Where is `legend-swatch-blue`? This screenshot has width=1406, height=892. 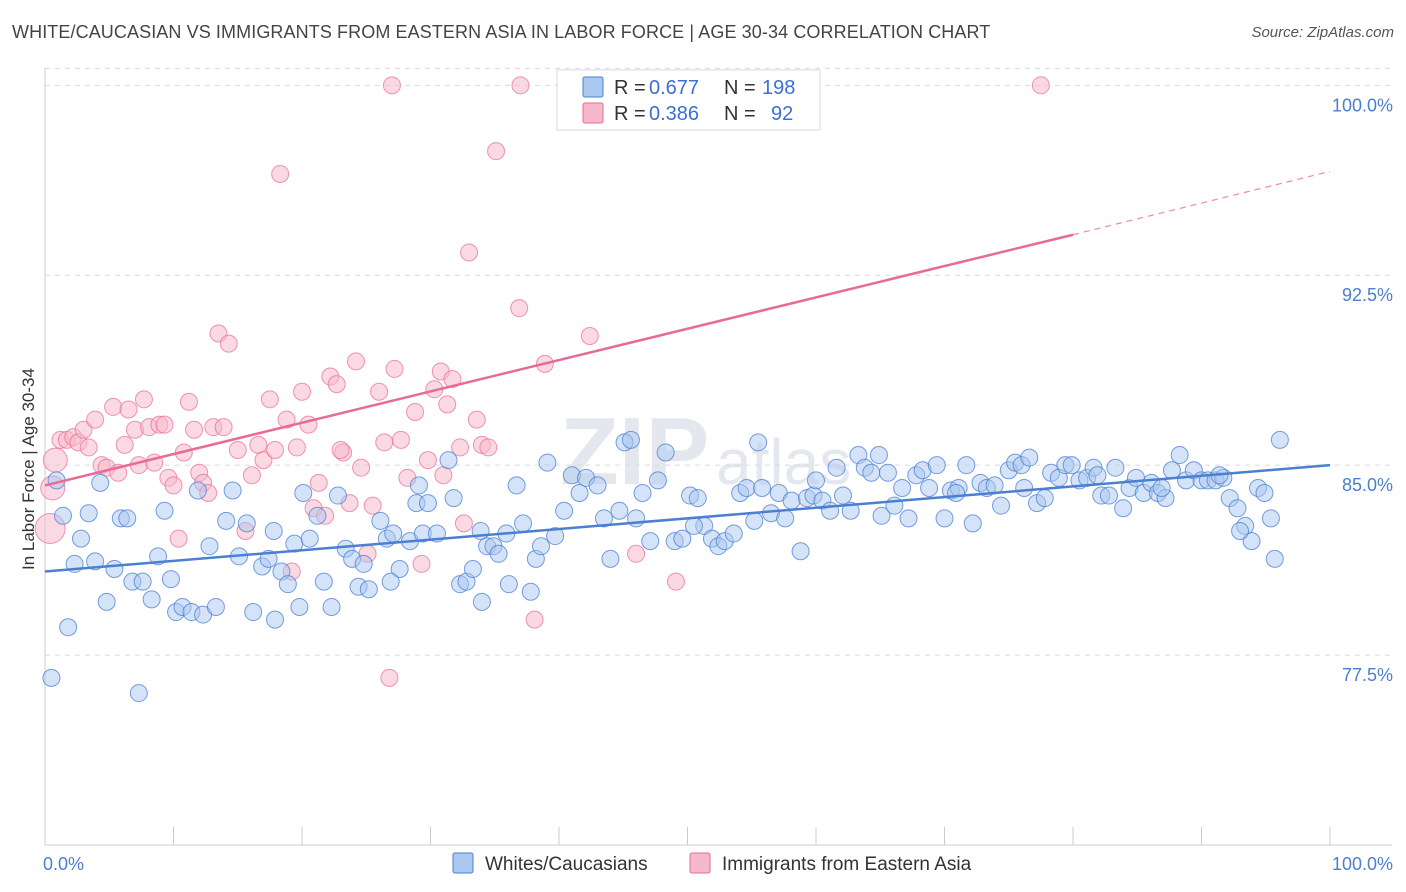
legend-swatch-blue is located at coordinates (593, 87).